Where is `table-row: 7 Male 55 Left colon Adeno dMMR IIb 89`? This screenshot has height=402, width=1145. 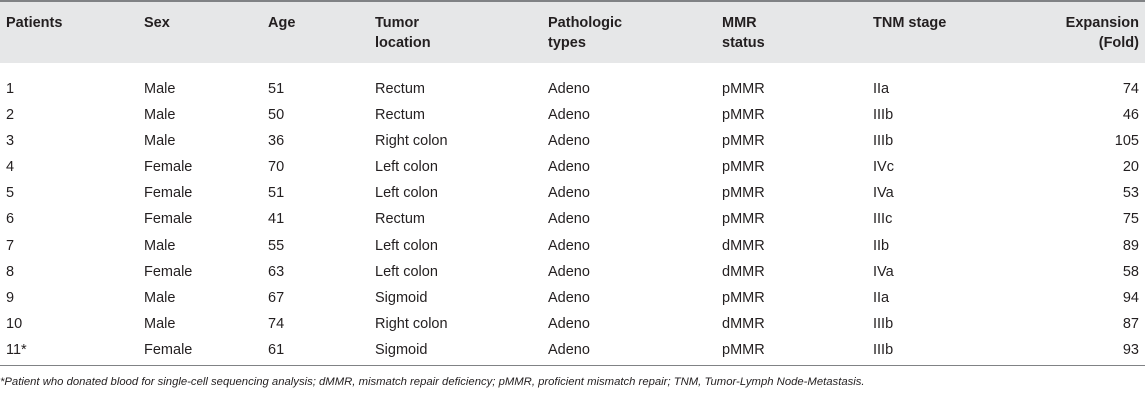 table-row: 7 Male 55 Left colon Adeno dMMR IIb 89 is located at coordinates (572, 246).